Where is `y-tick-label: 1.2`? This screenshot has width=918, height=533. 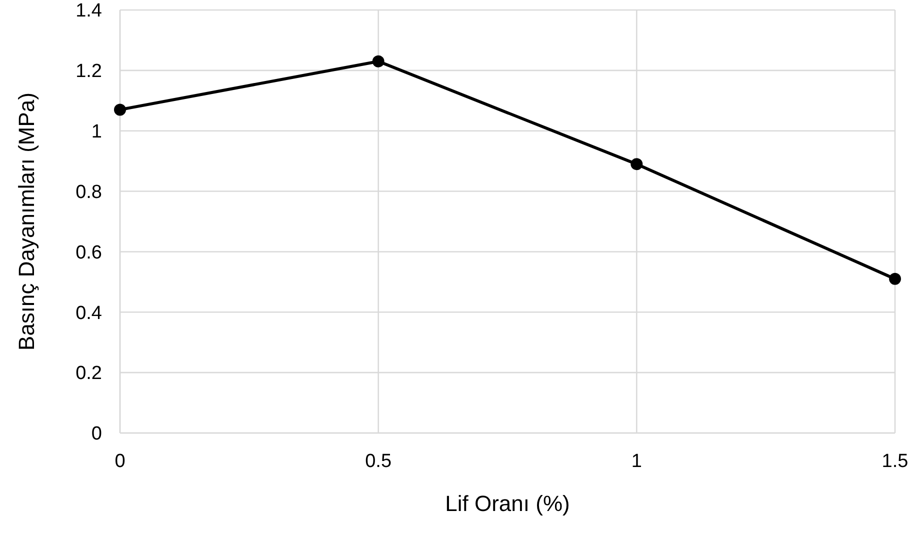 y-tick-label: 1.2 is located at coordinates (89, 71).